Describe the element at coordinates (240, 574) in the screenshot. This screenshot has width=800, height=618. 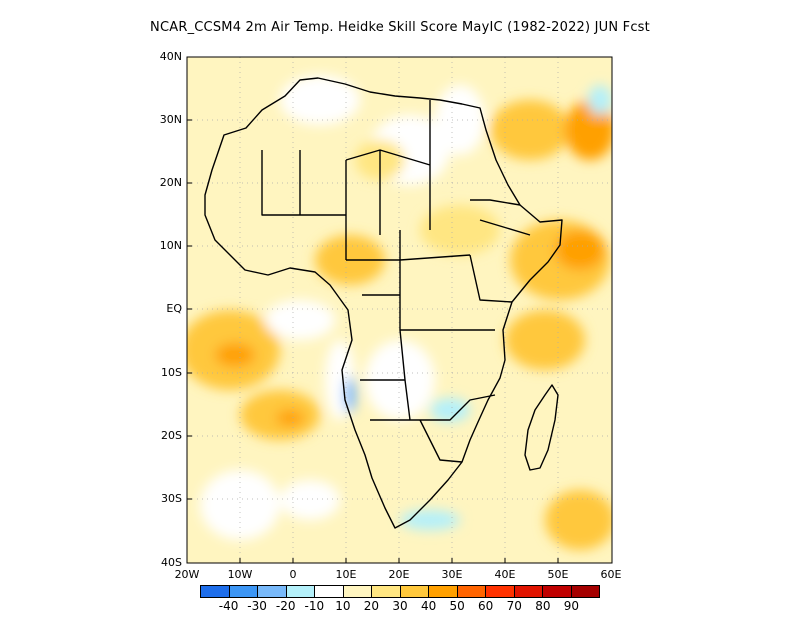
I see `lon-label-10w: 10W` at that location.